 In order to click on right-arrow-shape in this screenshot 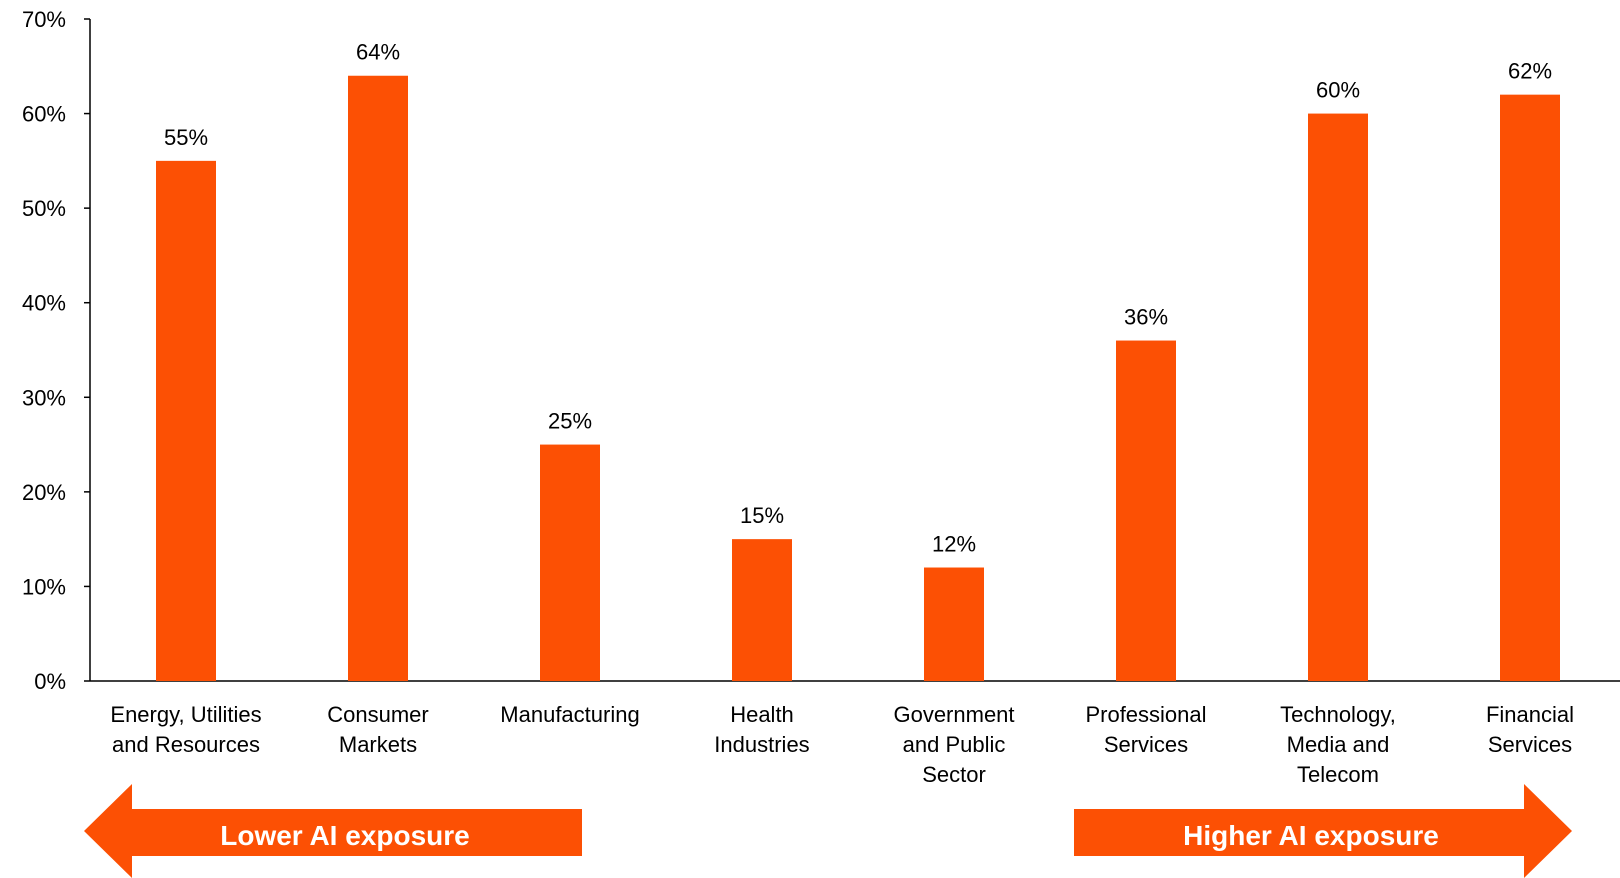, I will do `click(1323, 831)`.